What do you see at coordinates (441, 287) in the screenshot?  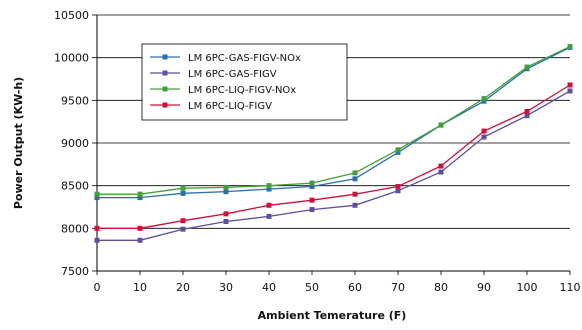 I see `x-tick-label: 80` at bounding box center [441, 287].